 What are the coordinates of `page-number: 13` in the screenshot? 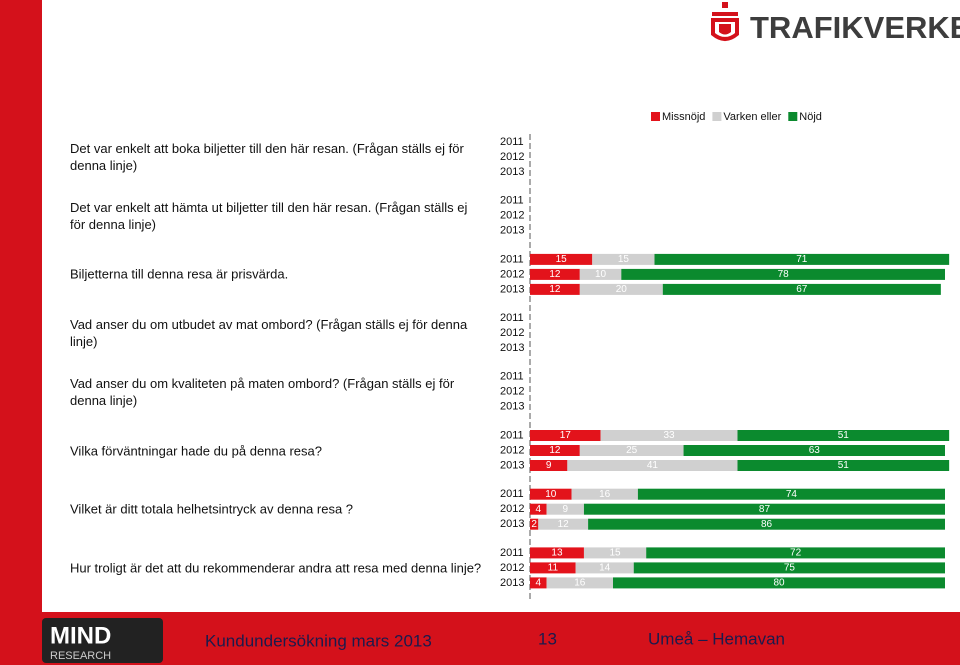 It's located at (547, 638).